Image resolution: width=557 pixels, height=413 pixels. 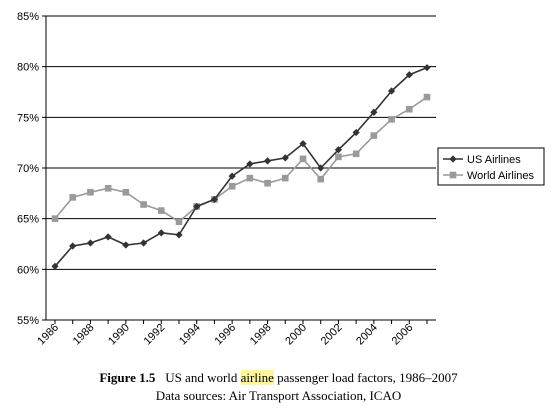 I want to click on y-tick-label: 60%, so click(x=28, y=270).